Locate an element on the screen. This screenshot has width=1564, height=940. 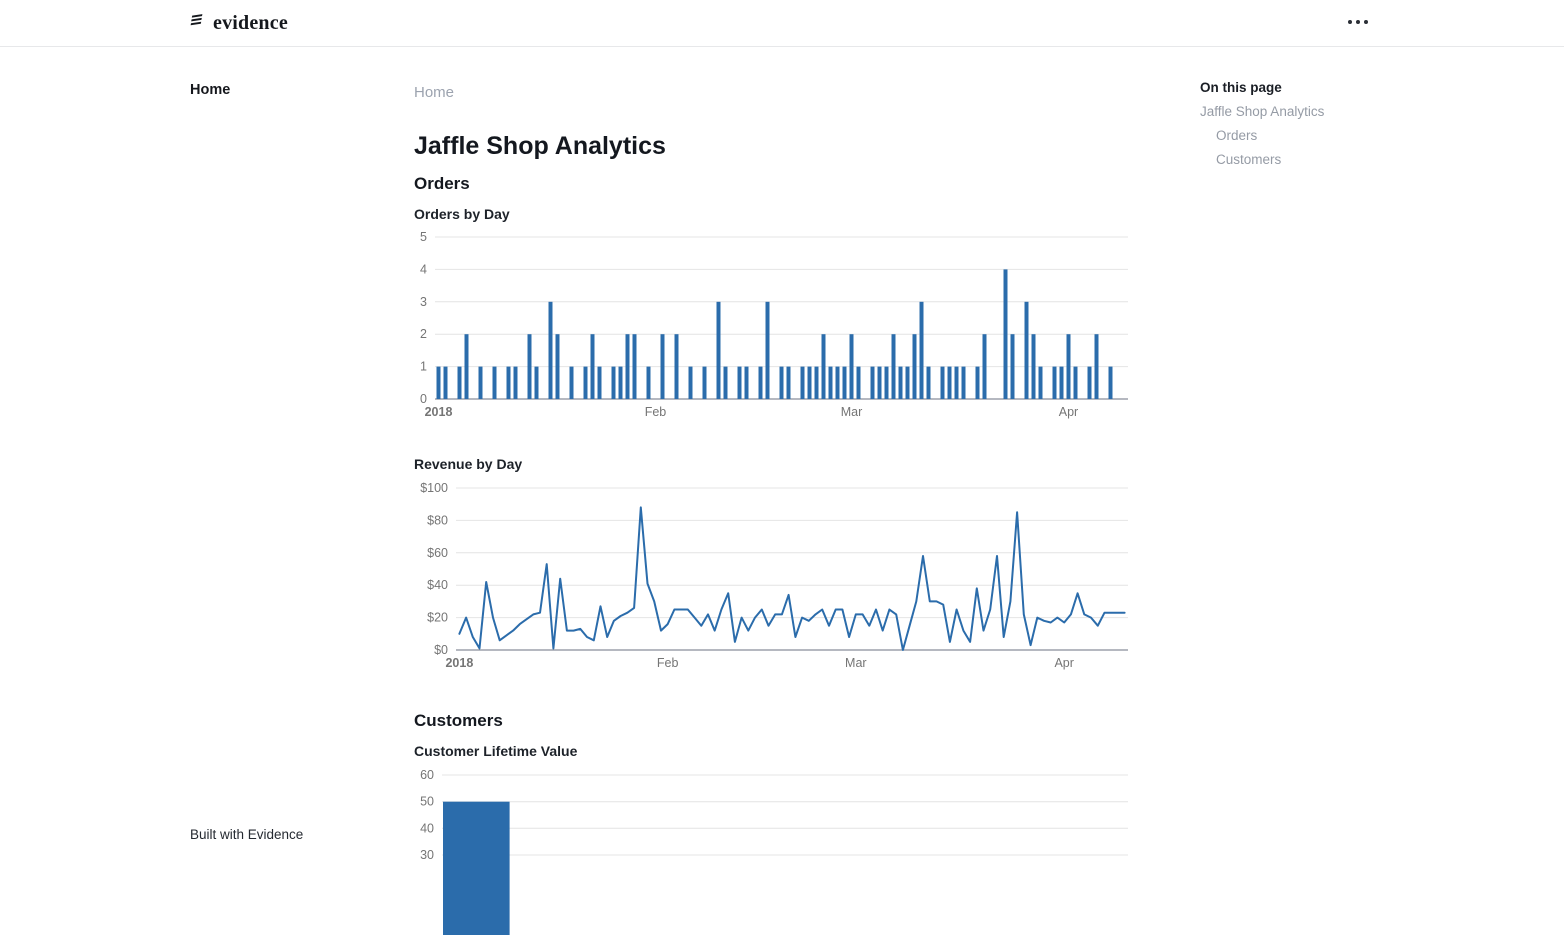
svg-text: $40 is located at coordinates (437, 585).